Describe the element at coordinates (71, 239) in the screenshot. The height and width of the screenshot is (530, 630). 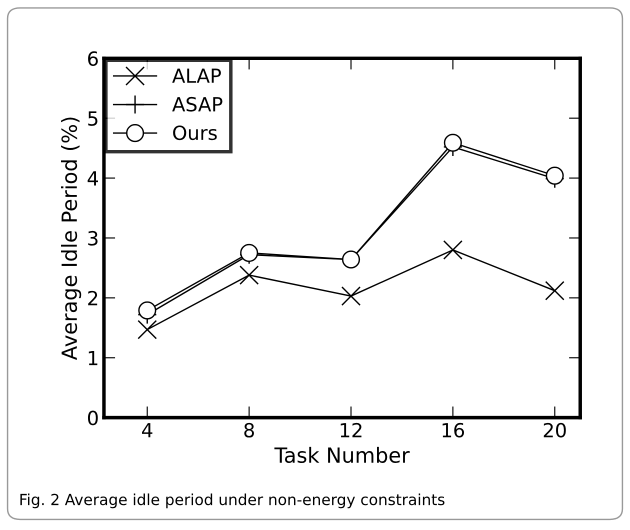
I see `y-axis-title: Average Idle Period (%)` at that location.